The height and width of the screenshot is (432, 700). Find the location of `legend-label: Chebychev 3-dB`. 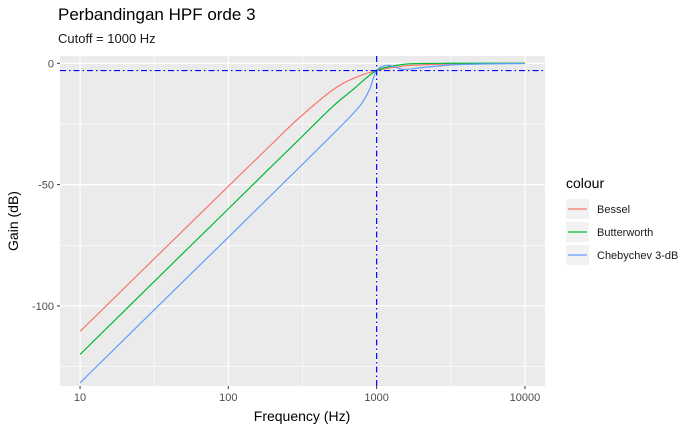

legend-label: Chebychev 3-dB is located at coordinates (637, 256).